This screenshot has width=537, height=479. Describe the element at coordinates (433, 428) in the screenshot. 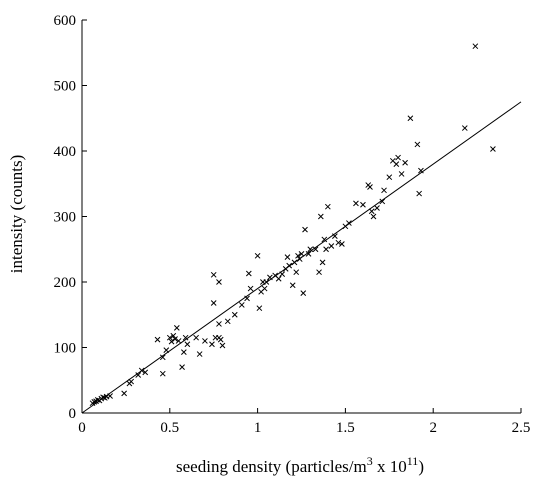

I see `x-tick-label: 2` at that location.